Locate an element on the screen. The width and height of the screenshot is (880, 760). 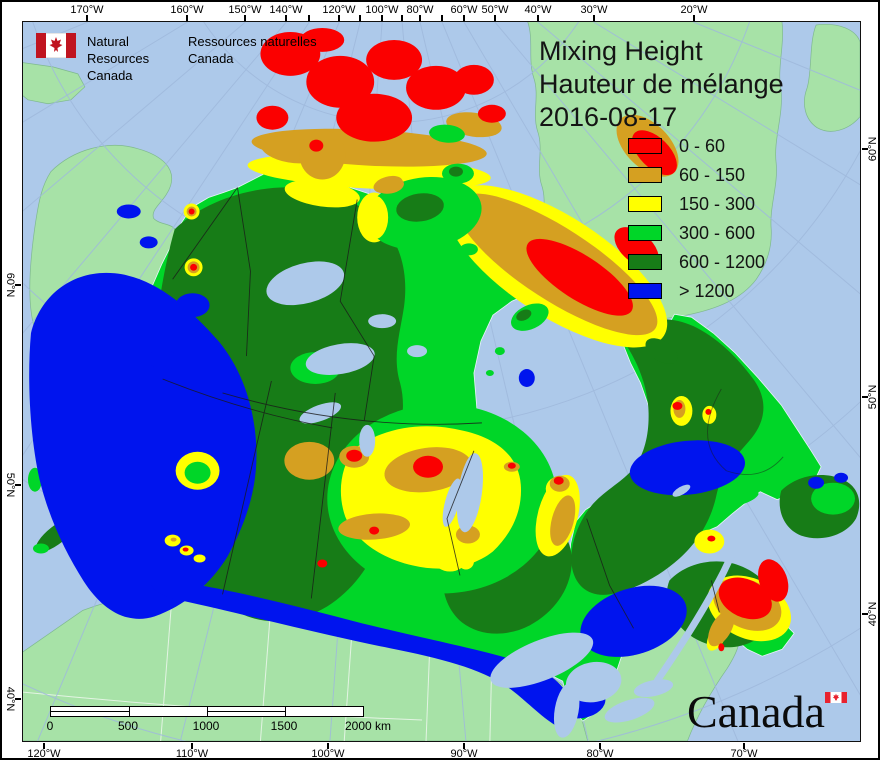
bottom-axis-label: 90°W is located at coordinates (464, 754).